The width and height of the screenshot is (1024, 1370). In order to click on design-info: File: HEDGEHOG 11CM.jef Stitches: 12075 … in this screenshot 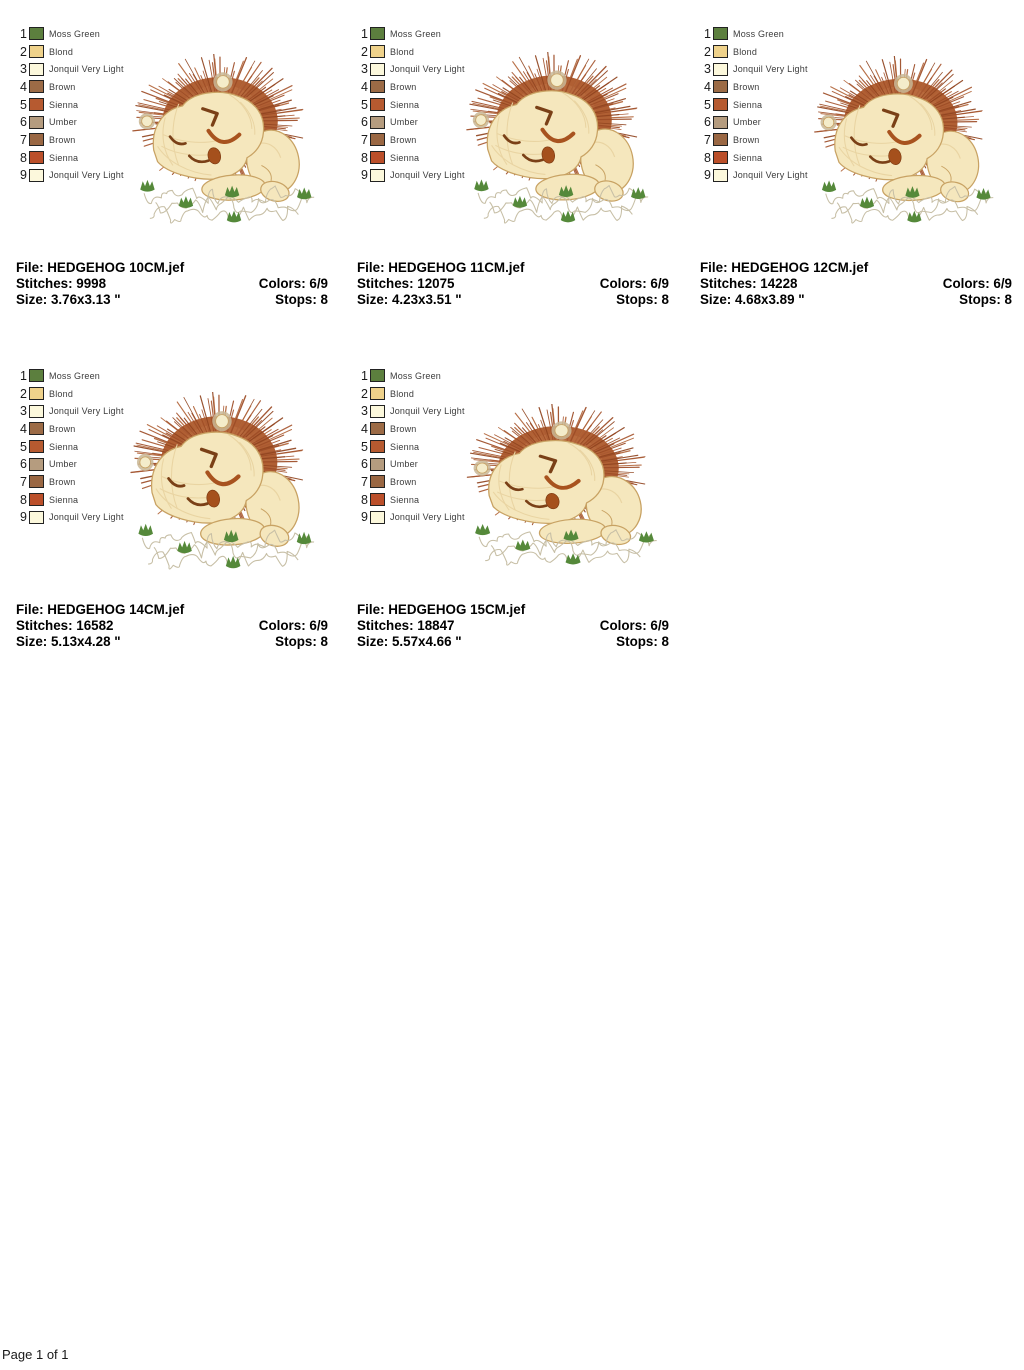, I will do `click(513, 284)`.